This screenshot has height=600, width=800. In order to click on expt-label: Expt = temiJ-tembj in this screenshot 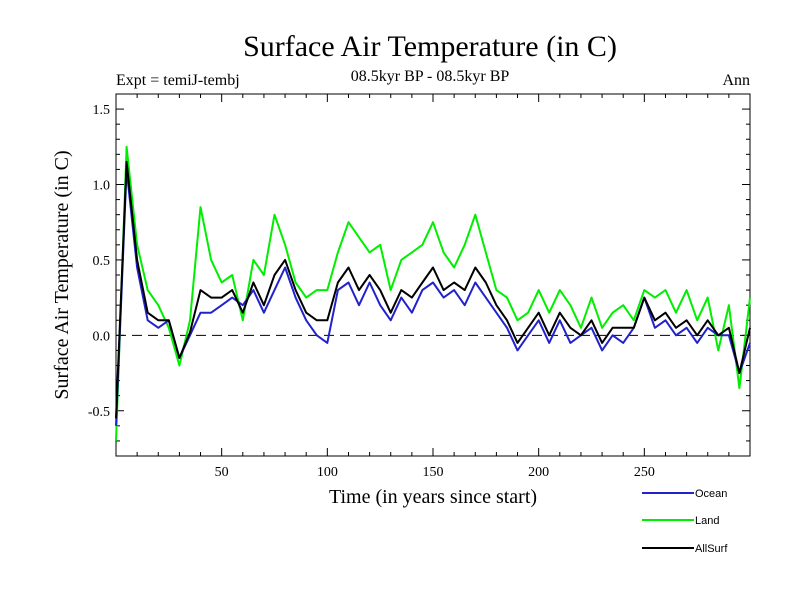, I will do `click(178, 80)`.